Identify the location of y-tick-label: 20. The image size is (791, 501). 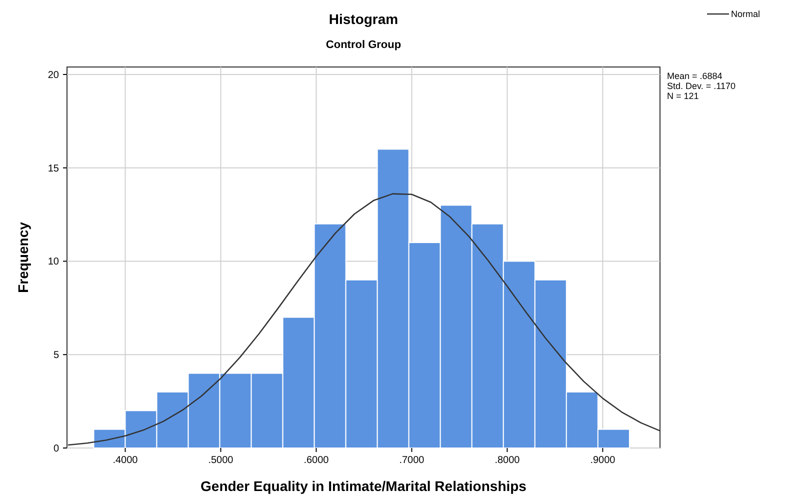
(54, 75).